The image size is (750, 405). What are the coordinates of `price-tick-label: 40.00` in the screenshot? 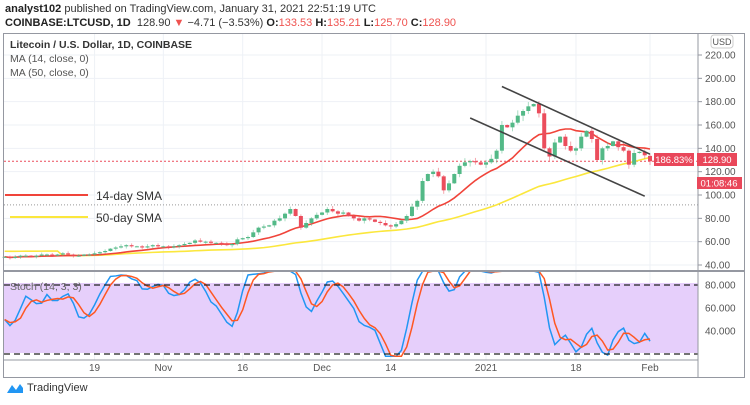 It's located at (717, 266).